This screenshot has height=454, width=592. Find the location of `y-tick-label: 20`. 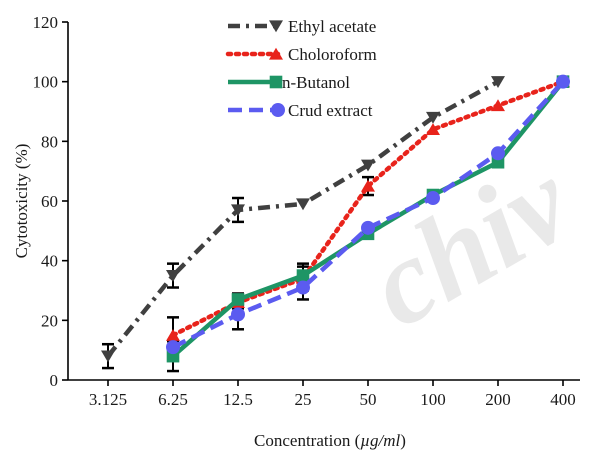

y-tick-label: 20 is located at coordinates (49, 320).